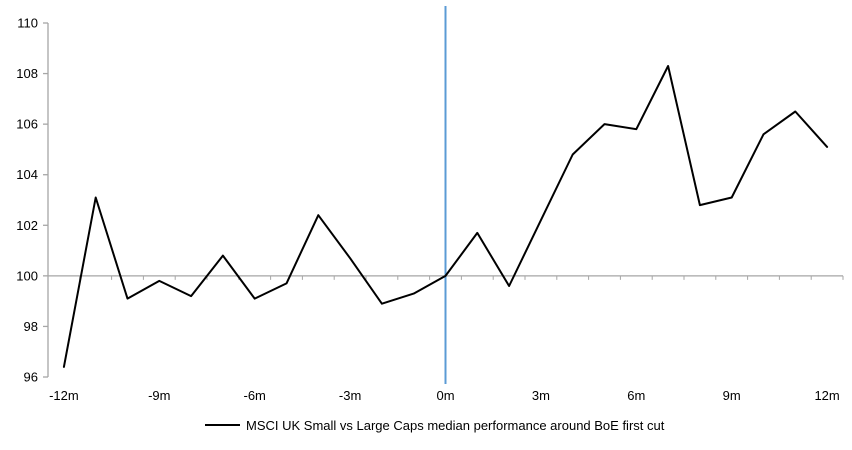 Image resolution: width=852 pixels, height=450 pixels. What do you see at coordinates (541, 395) in the screenshot?
I see `x-tick-label: 3m` at bounding box center [541, 395].